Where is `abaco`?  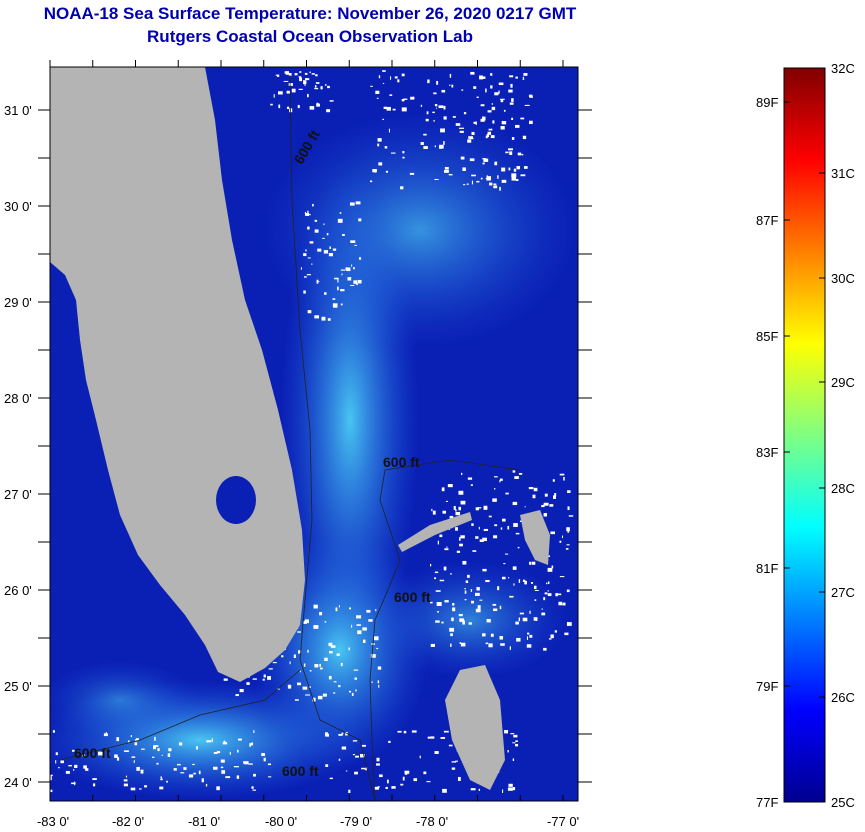 abaco is located at coordinates (535, 537).